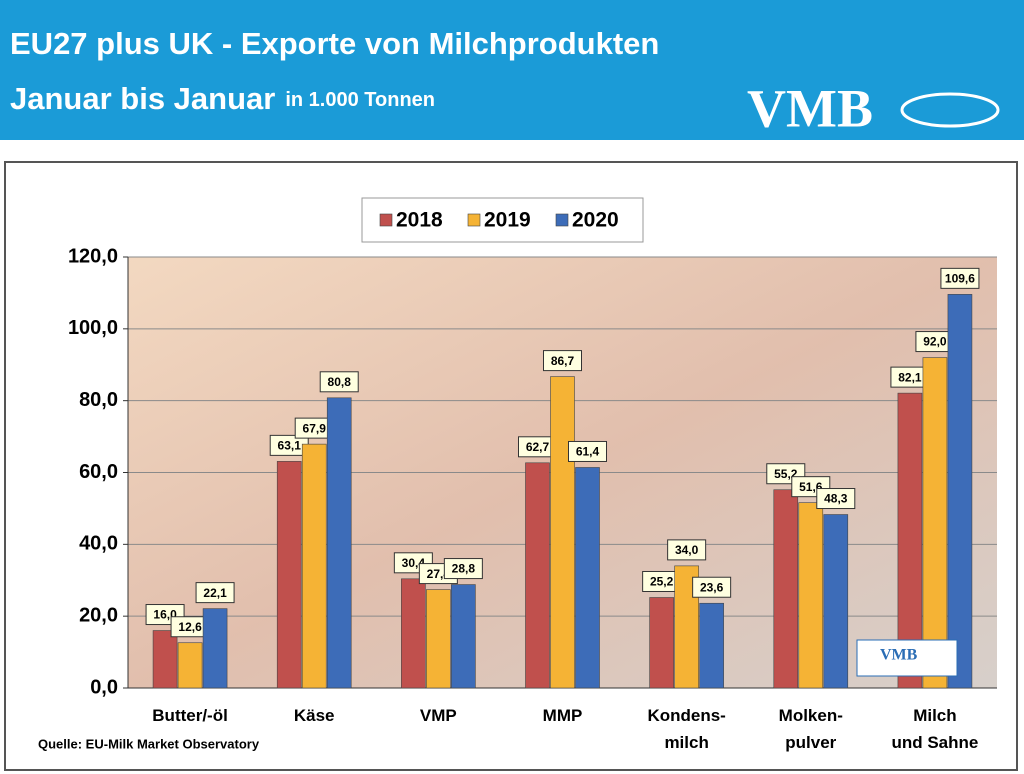  Describe the element at coordinates (562, 715) in the screenshot. I see `x-tick-label: MMP` at that location.